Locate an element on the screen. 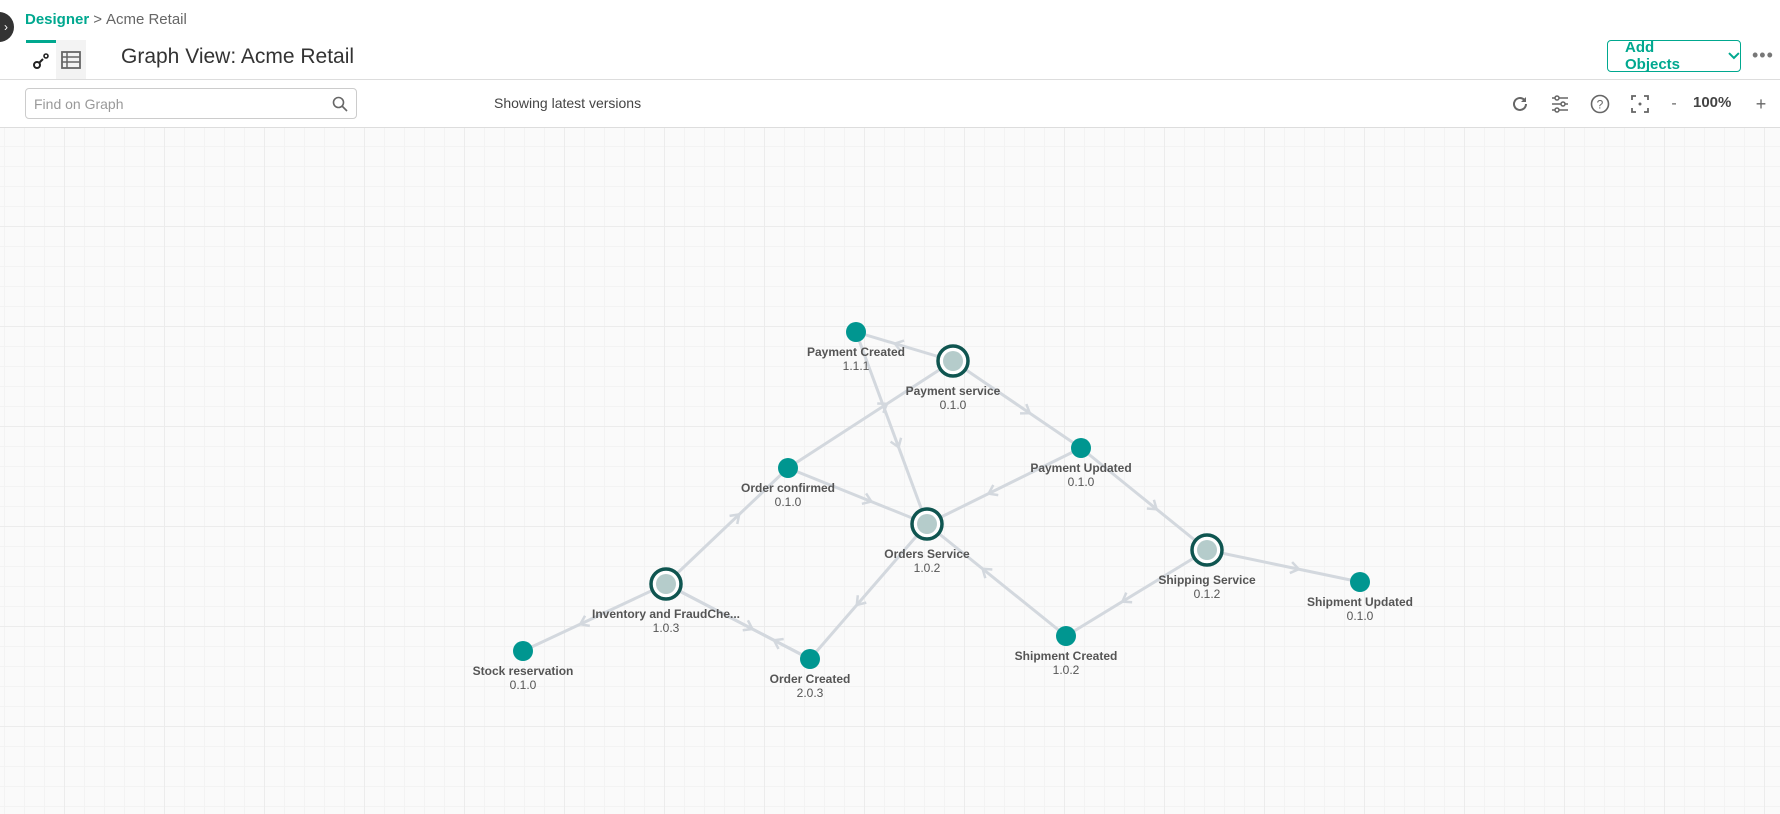 The width and height of the screenshot is (1780, 814). edge-order-created-to-inventory is located at coordinates (738, 621).